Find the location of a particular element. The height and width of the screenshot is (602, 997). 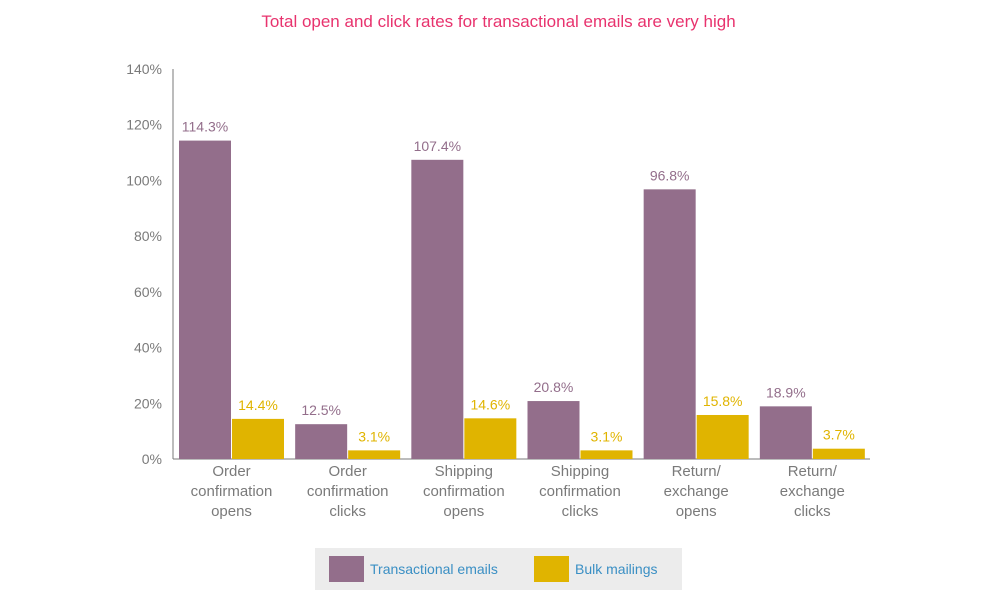

y-tick-label: 80% is located at coordinates (148, 236).